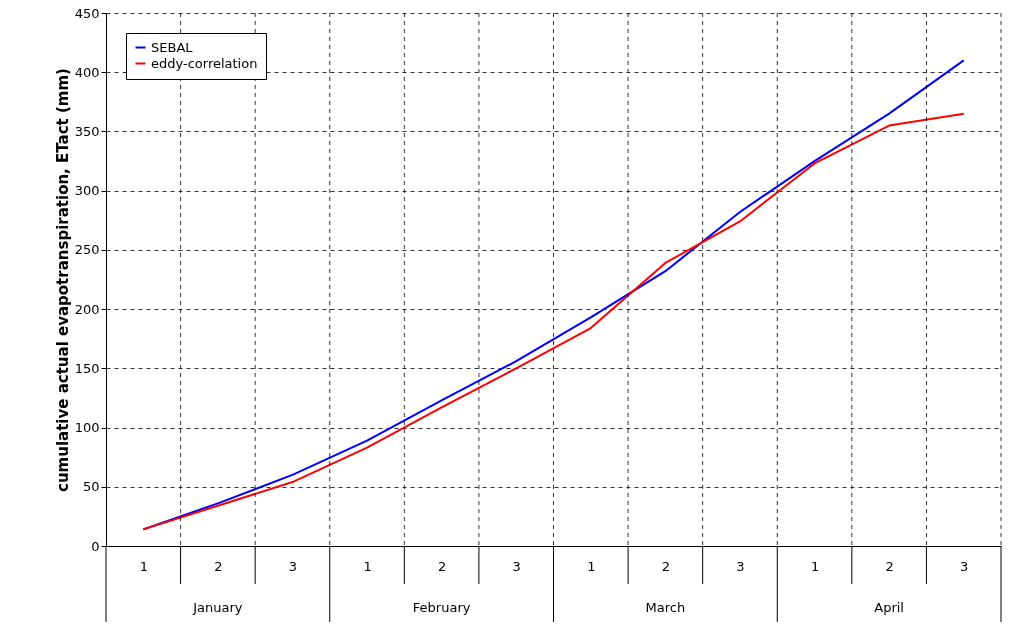  What do you see at coordinates (87, 309) in the screenshot?
I see `y-tick-label: 200` at bounding box center [87, 309].